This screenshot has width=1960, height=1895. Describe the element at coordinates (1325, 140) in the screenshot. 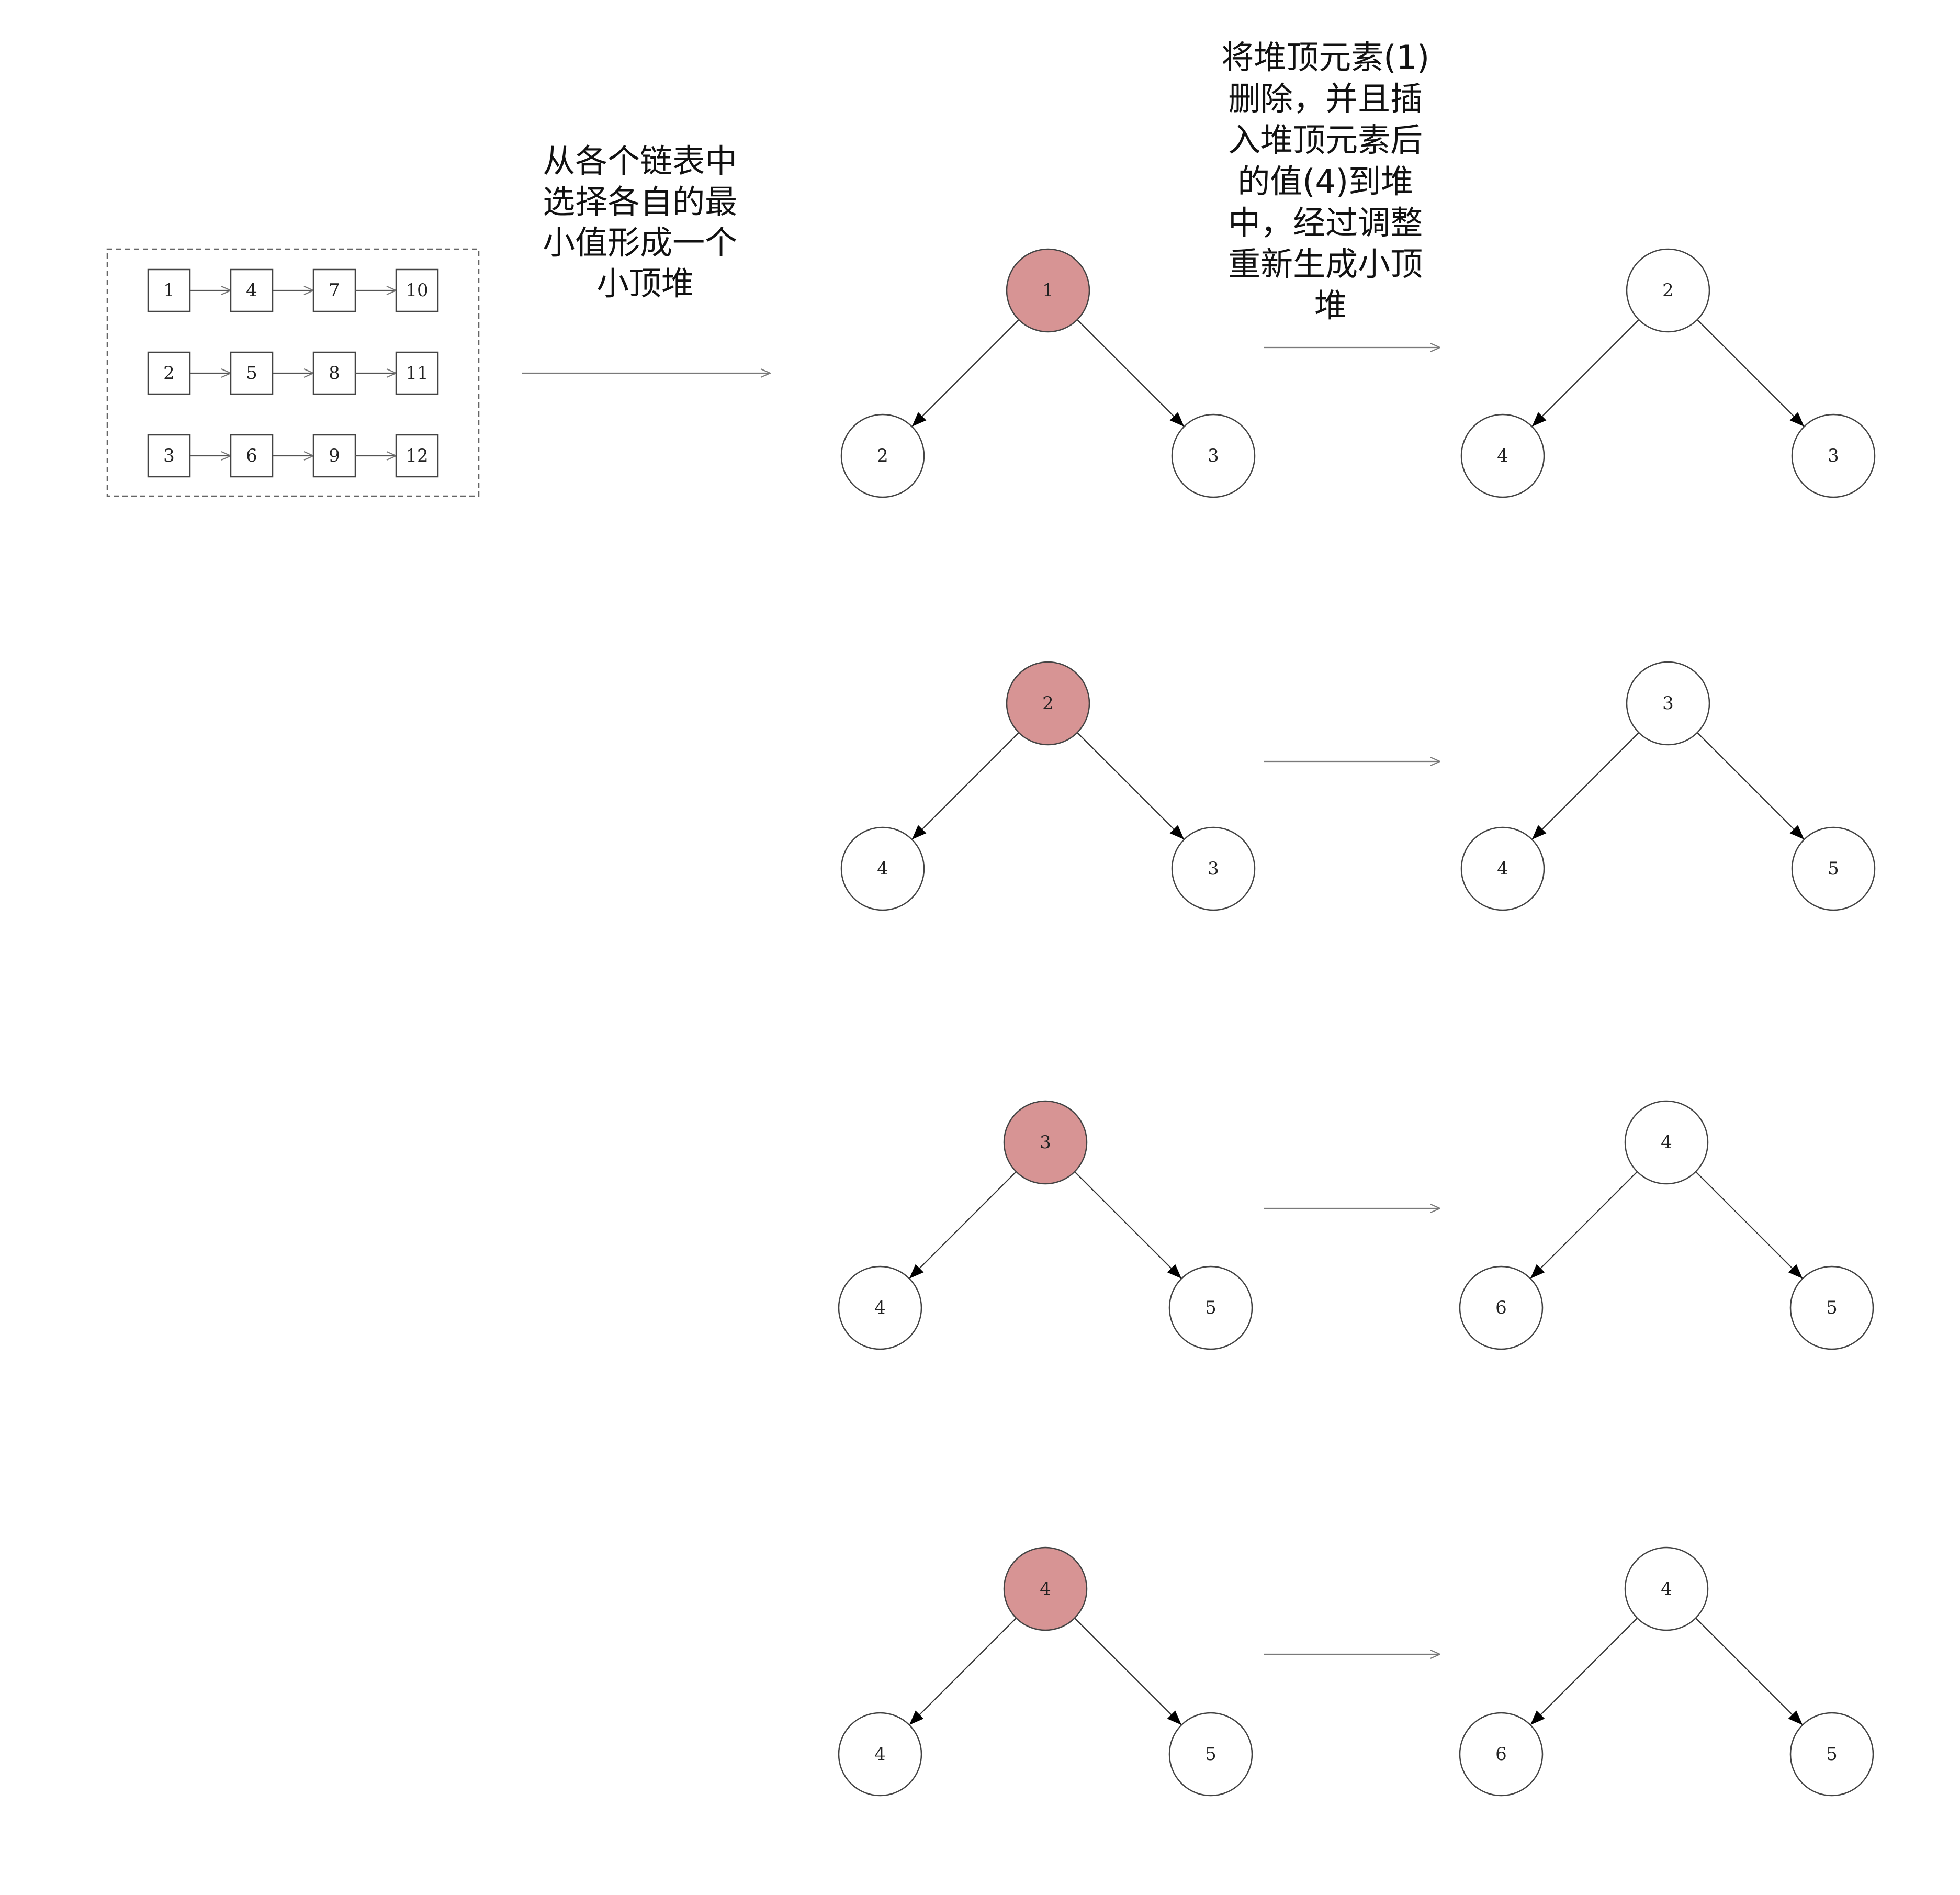

I see `replace-top-line: 入堆顶元素后` at that location.